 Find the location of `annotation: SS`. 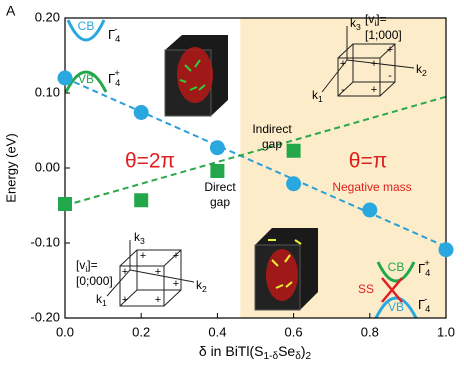

annotation: SS is located at coordinates (366, 289).